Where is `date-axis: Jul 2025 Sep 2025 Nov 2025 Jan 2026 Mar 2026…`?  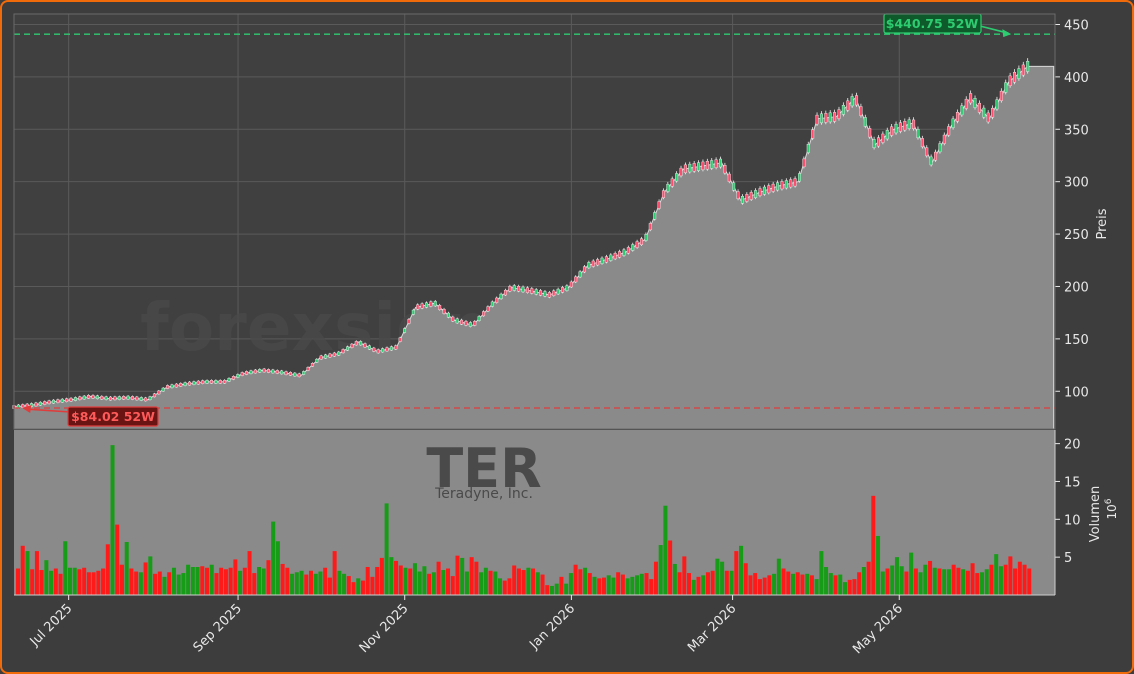 date-axis: Jul 2025 Sep 2025 Nov 2025 Jan 2026 Mar 2026… is located at coordinates (466, 626).